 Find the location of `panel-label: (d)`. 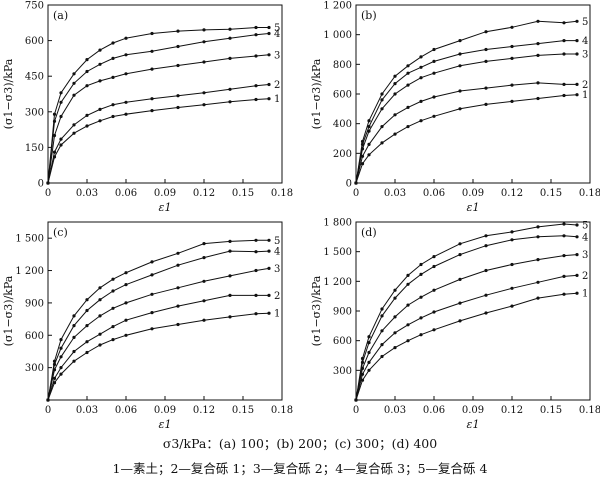

panel-label: (d) is located at coordinates (369, 232).